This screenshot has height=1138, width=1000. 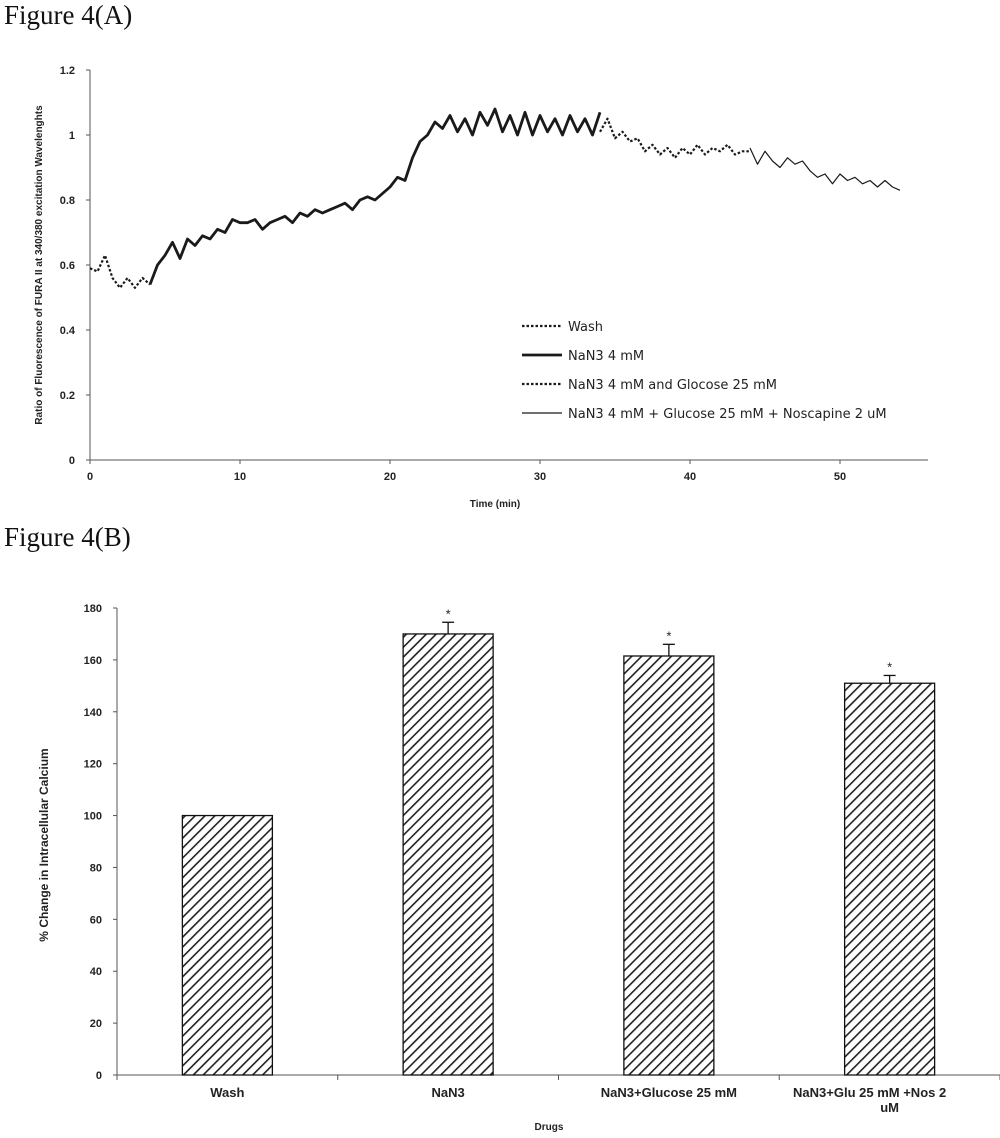 I want to click on y-tick-label: 0.4, so click(x=68, y=331).